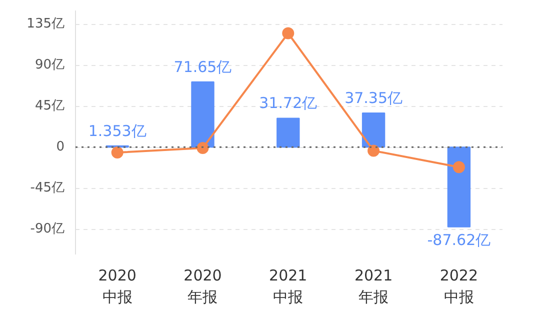  What do you see at coordinates (47, 229) in the screenshot?
I see `y-tick-label: -90亿` at bounding box center [47, 229].